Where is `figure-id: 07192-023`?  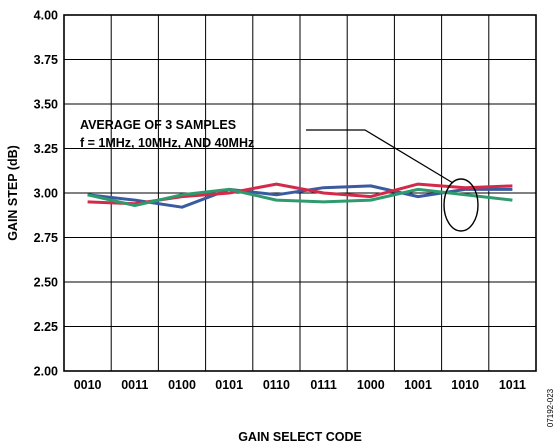 figure-id: 07192-023 is located at coordinates (550, 407).